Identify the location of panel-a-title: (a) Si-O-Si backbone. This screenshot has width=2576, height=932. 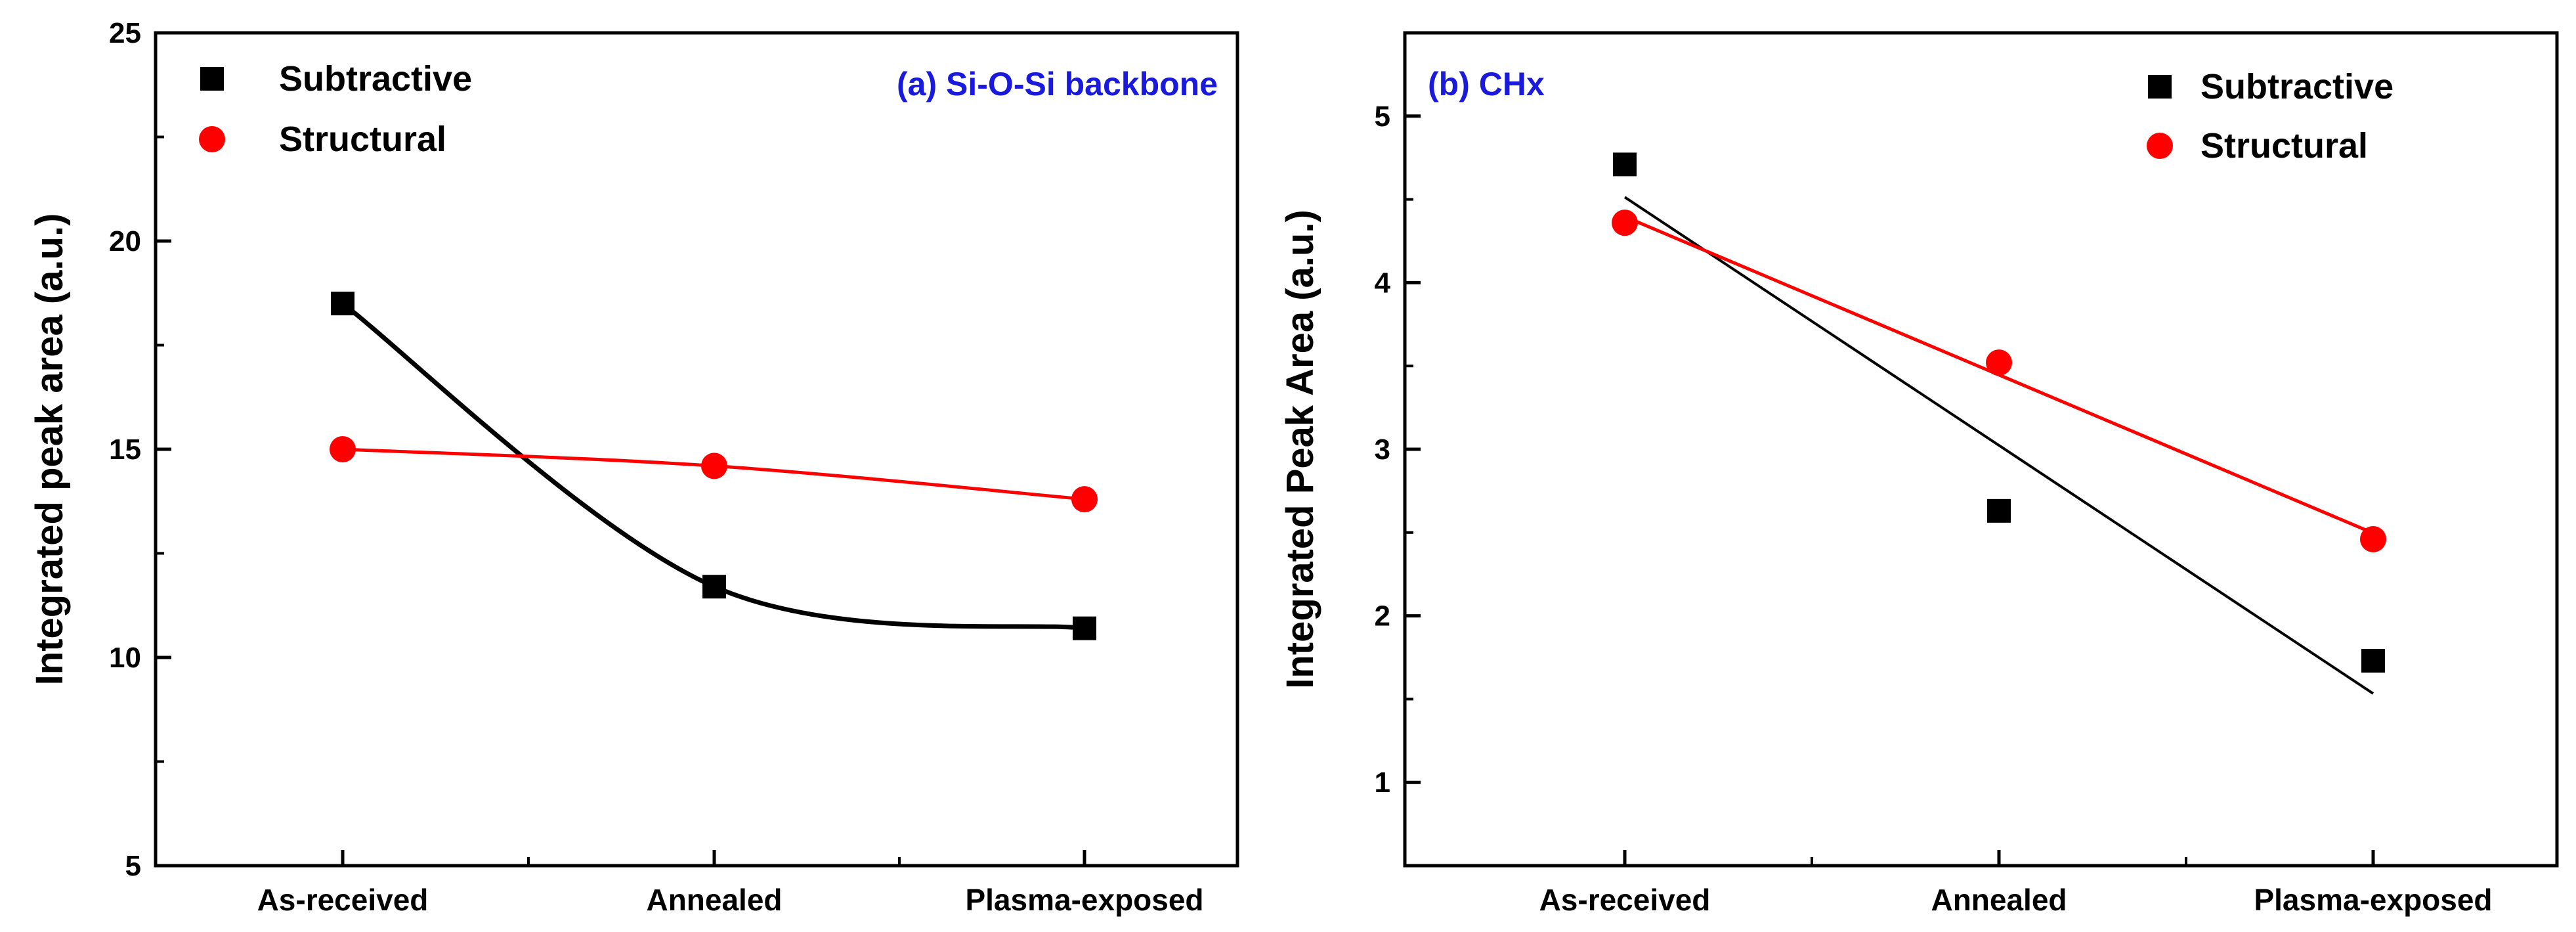
(1057, 84).